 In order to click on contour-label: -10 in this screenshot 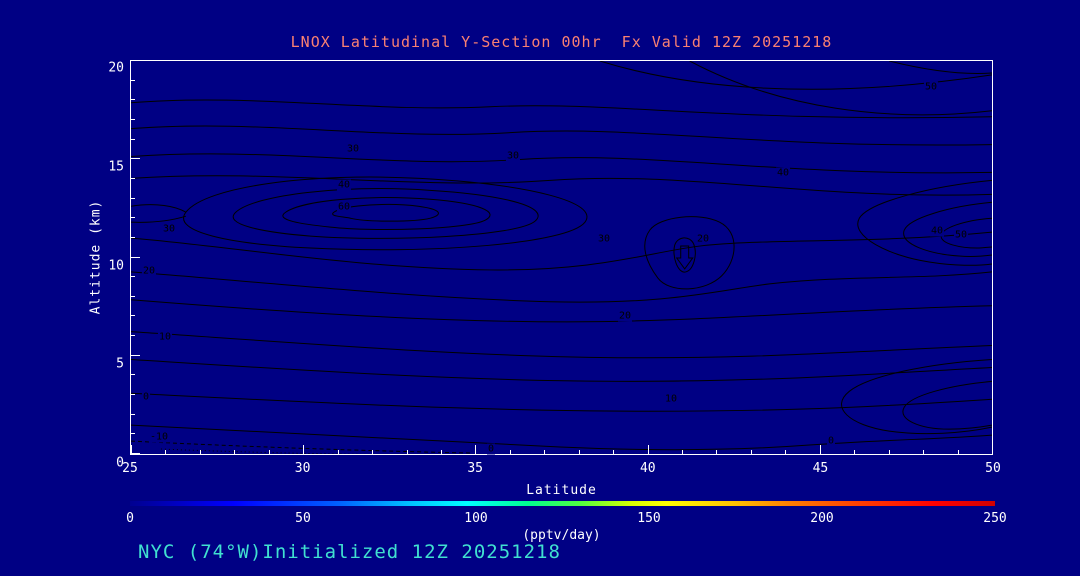, I will do `click(159, 437)`.